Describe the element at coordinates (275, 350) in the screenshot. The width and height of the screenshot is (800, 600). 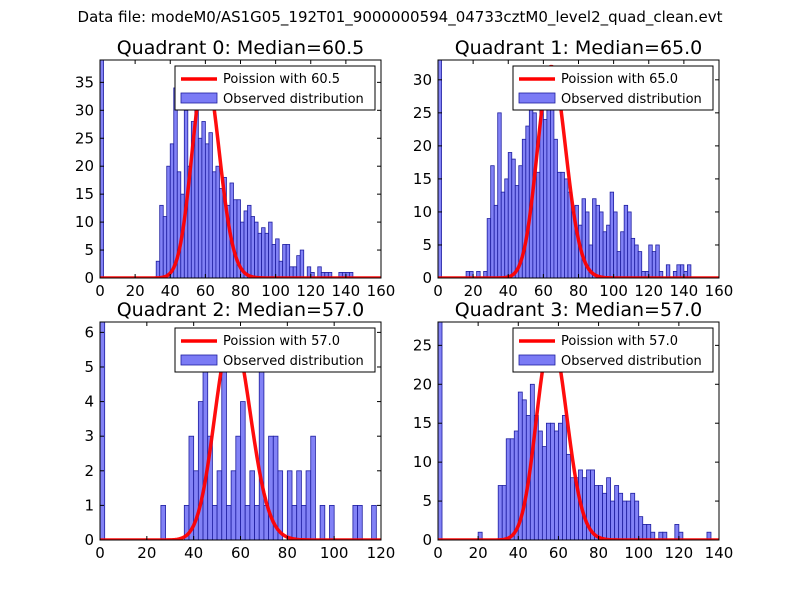
I see `legend: Poission with 57.0 Observed distribution` at that location.